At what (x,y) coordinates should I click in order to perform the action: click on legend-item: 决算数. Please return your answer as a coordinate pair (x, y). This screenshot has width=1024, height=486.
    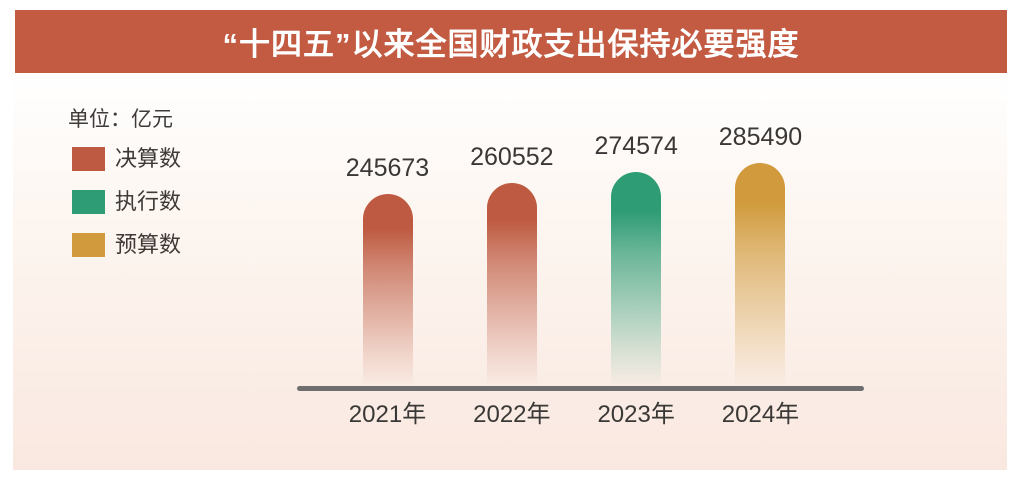
    Looking at the image, I should click on (126, 159).